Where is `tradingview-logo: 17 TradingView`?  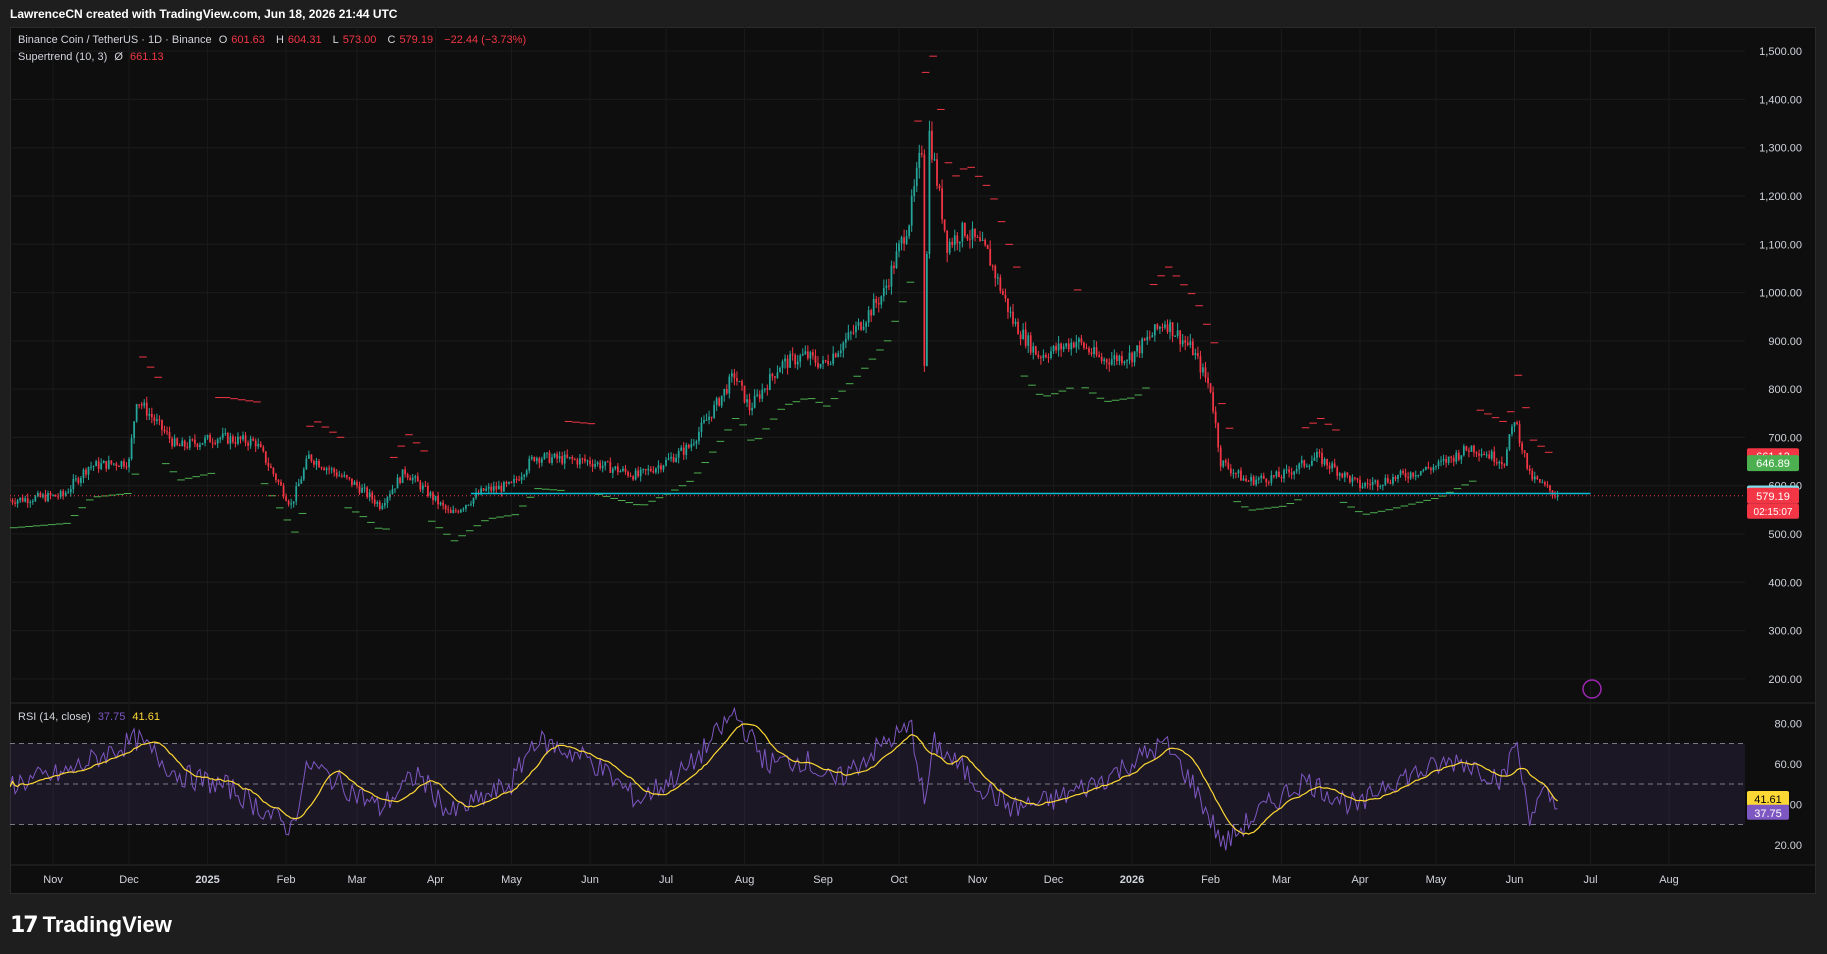
tradingview-logo: 17 TradingView is located at coordinates (91, 925).